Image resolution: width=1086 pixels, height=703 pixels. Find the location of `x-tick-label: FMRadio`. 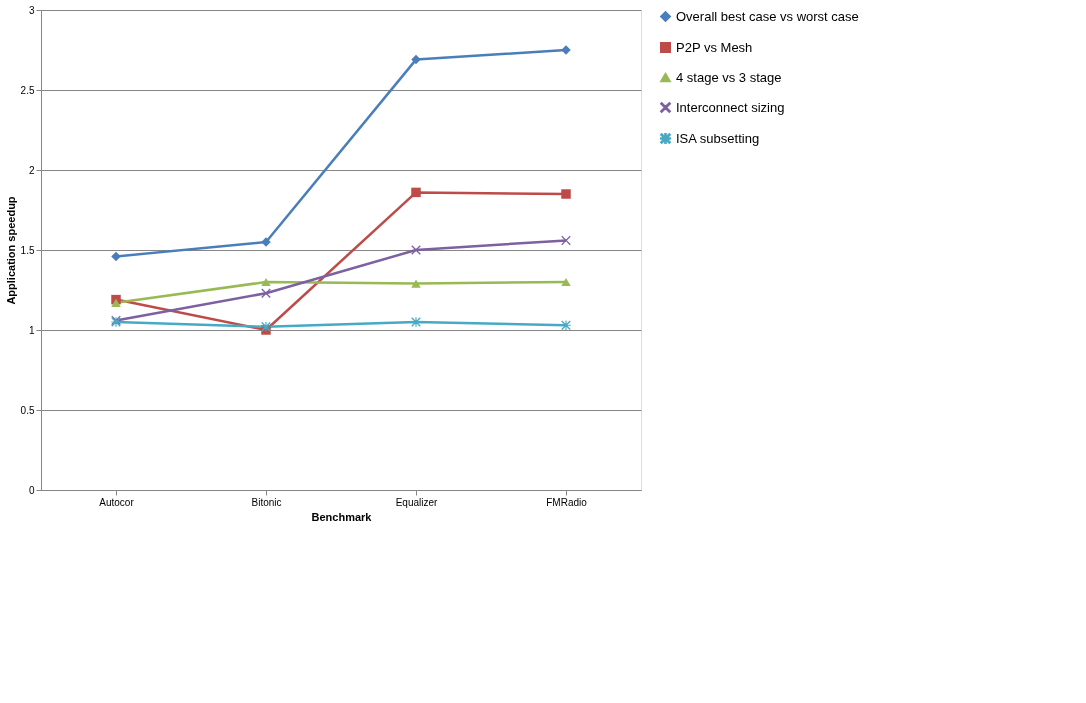

x-tick-label: FMRadio is located at coordinates (567, 502).